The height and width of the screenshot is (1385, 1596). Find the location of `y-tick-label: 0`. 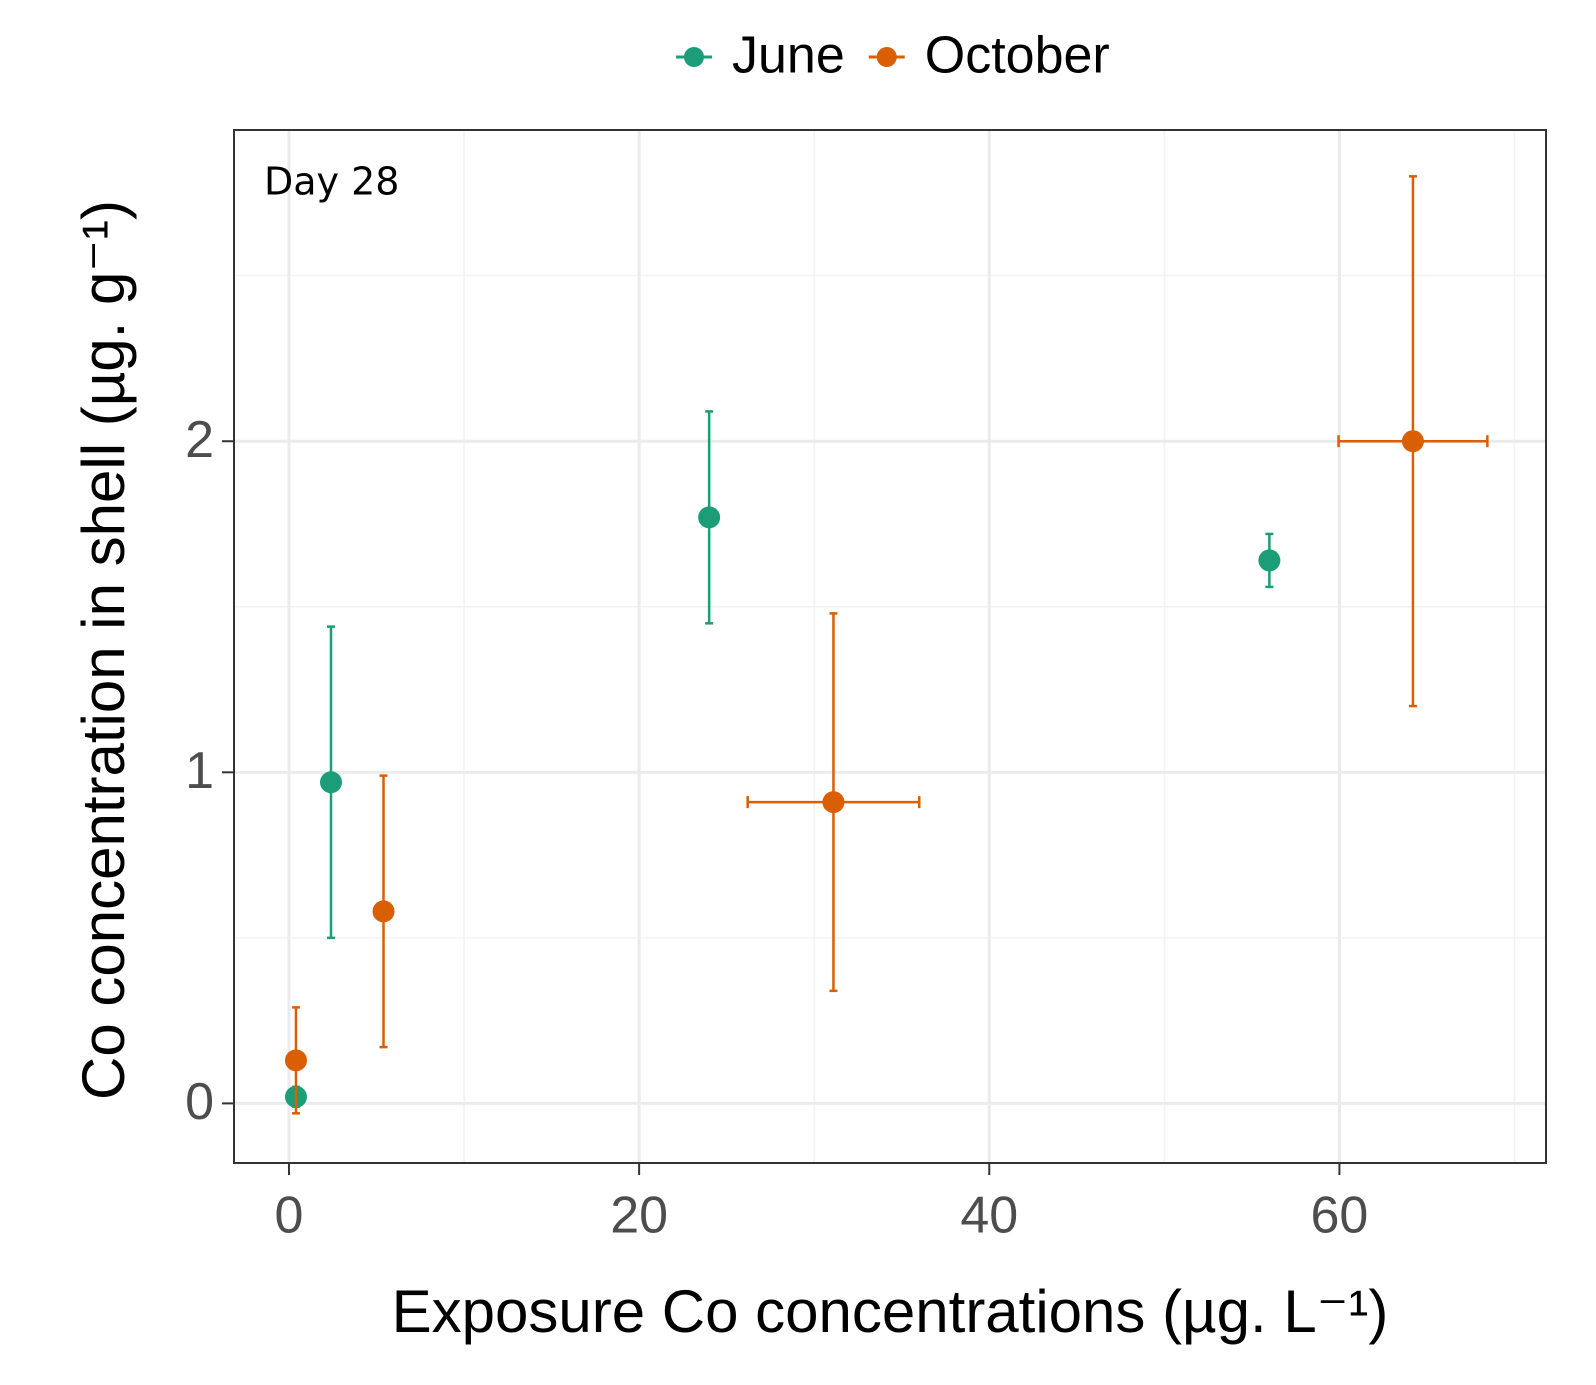

y-tick-label: 0 is located at coordinates (199, 1102).